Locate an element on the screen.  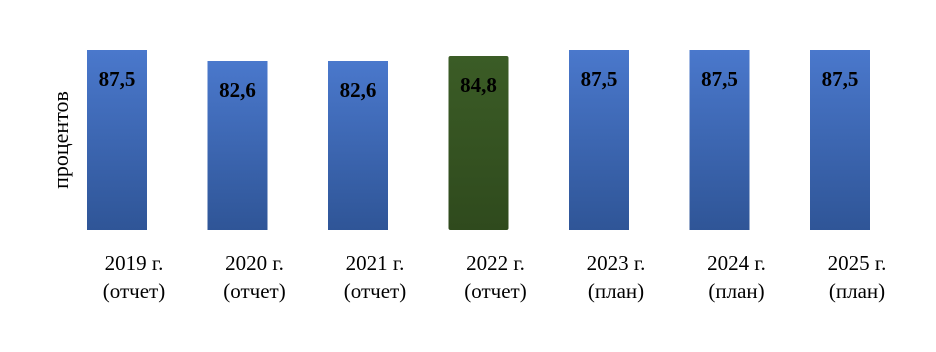
x-tick-label-1: 2020 г. (отчет) is located at coordinates (254, 277).